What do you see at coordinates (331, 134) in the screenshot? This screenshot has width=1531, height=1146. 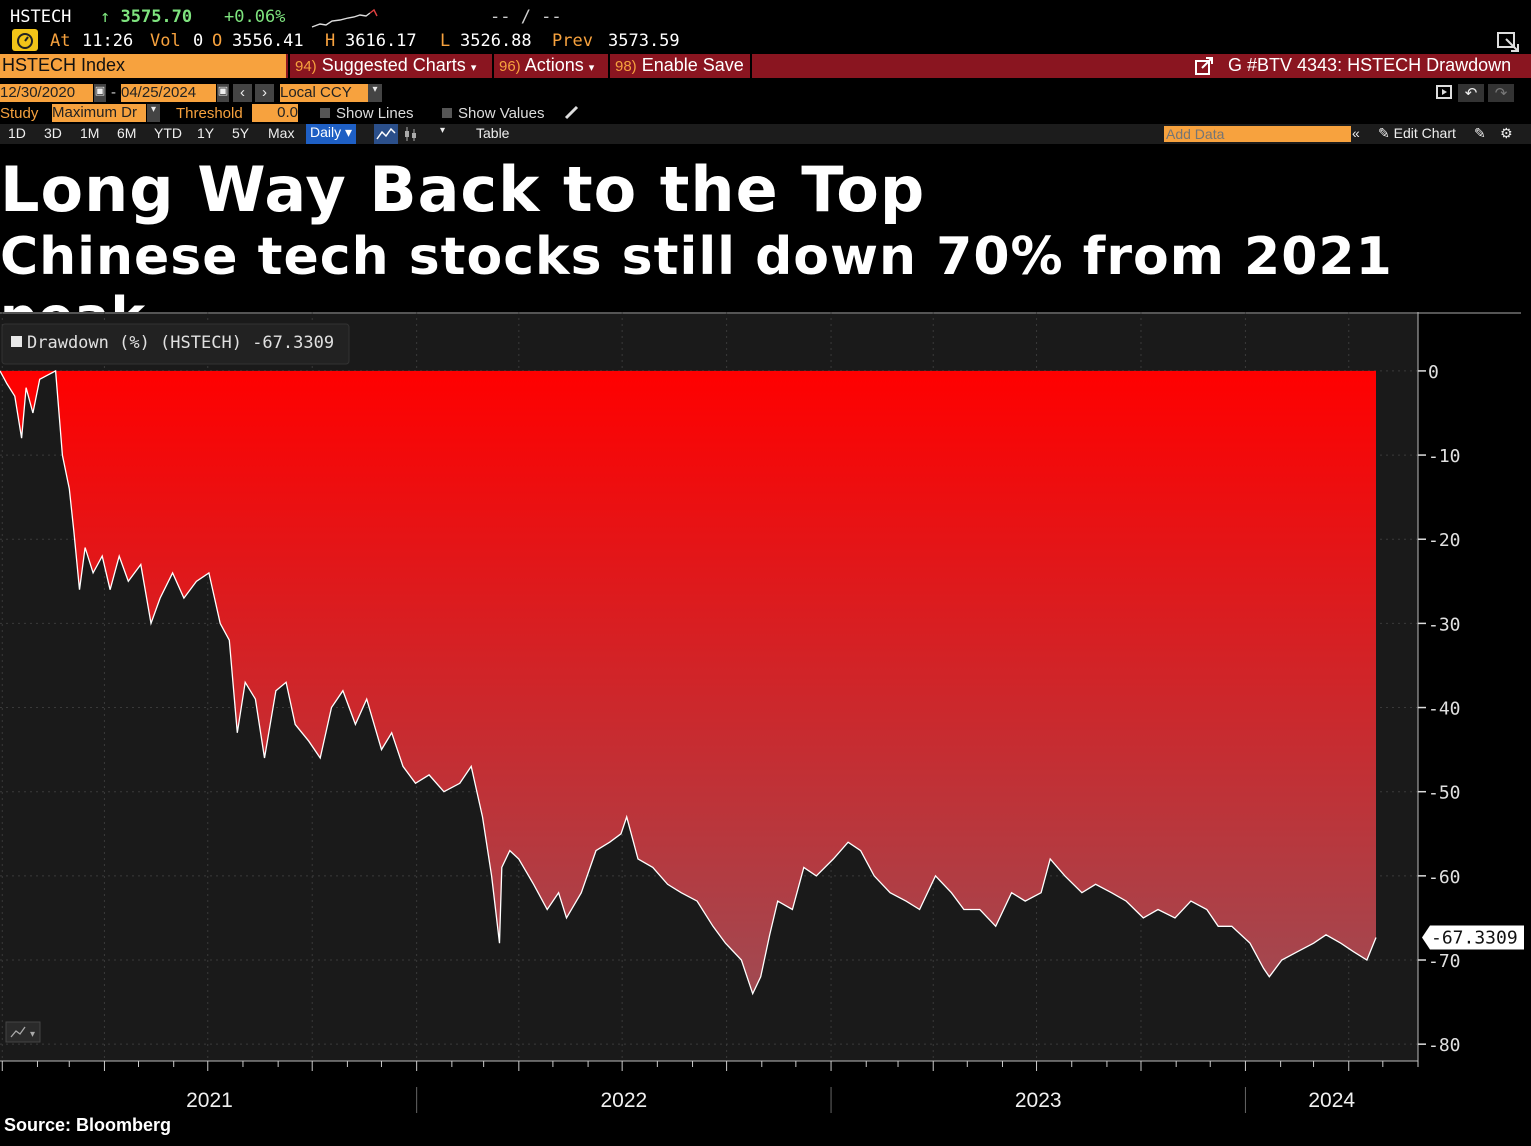 I see `frequency-select: Daily ▾` at bounding box center [331, 134].